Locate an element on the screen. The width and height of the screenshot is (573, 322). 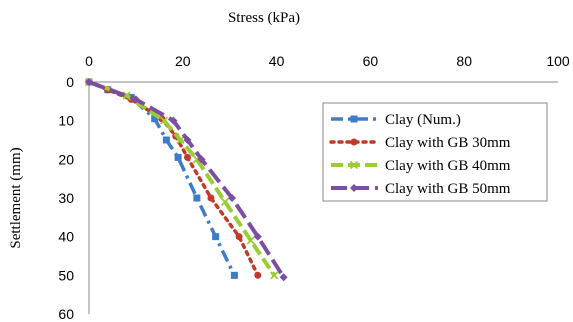
x-axis-title: Stress (kPa) is located at coordinates (264, 18).